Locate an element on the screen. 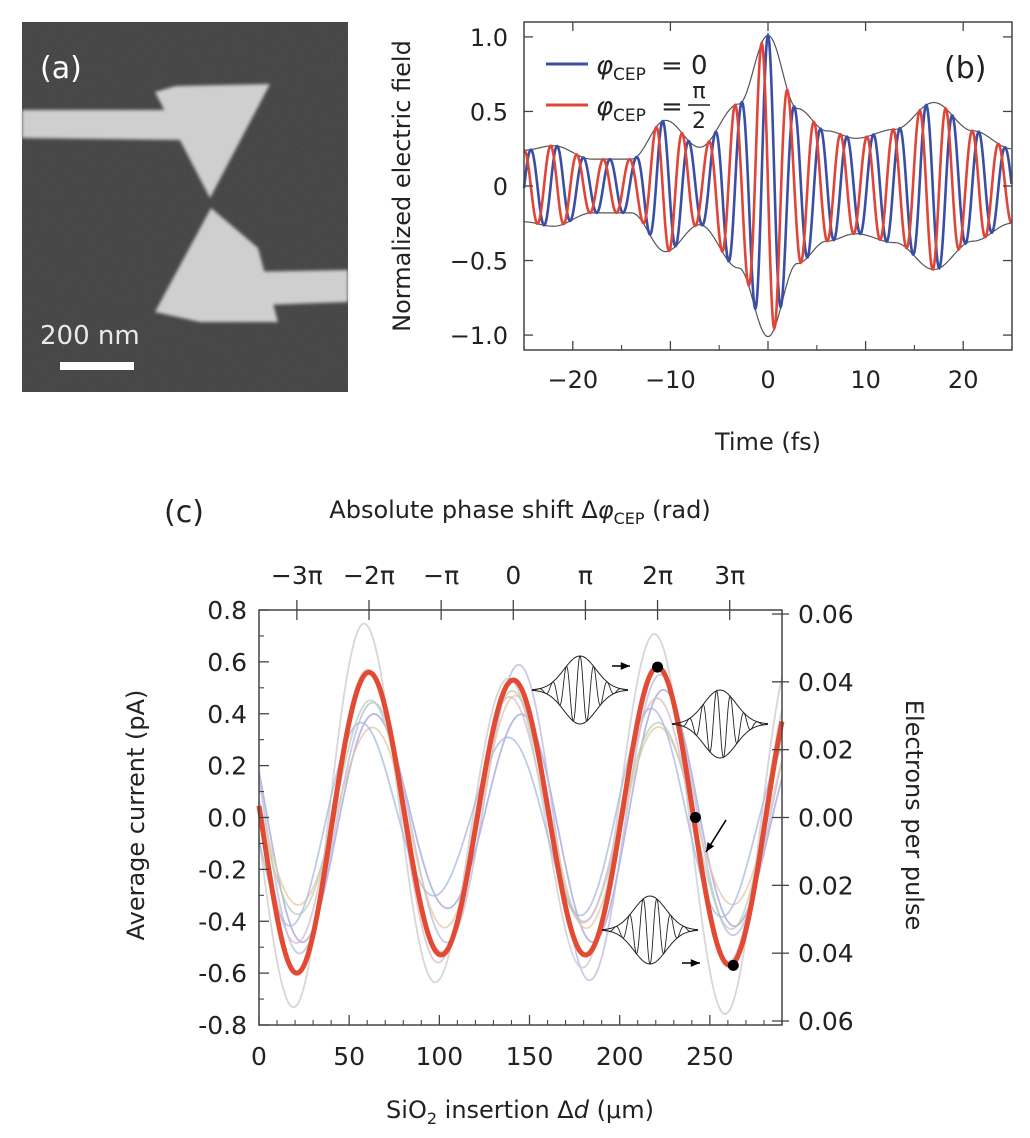  bowtie-antenna is located at coordinates (185, 203).